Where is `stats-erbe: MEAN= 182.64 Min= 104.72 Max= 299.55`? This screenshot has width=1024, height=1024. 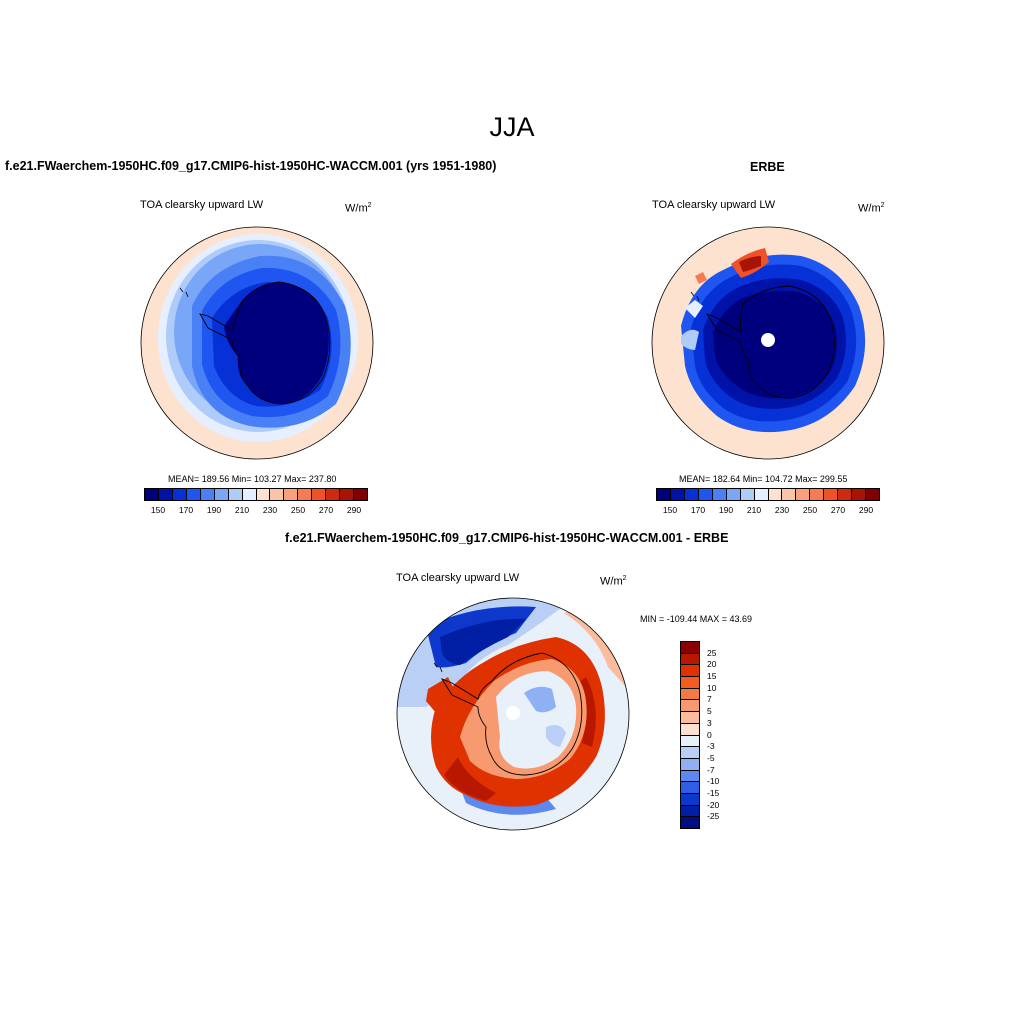
stats-erbe: MEAN= 182.64 Min= 104.72 Max= 299.55 is located at coordinates (763, 479).